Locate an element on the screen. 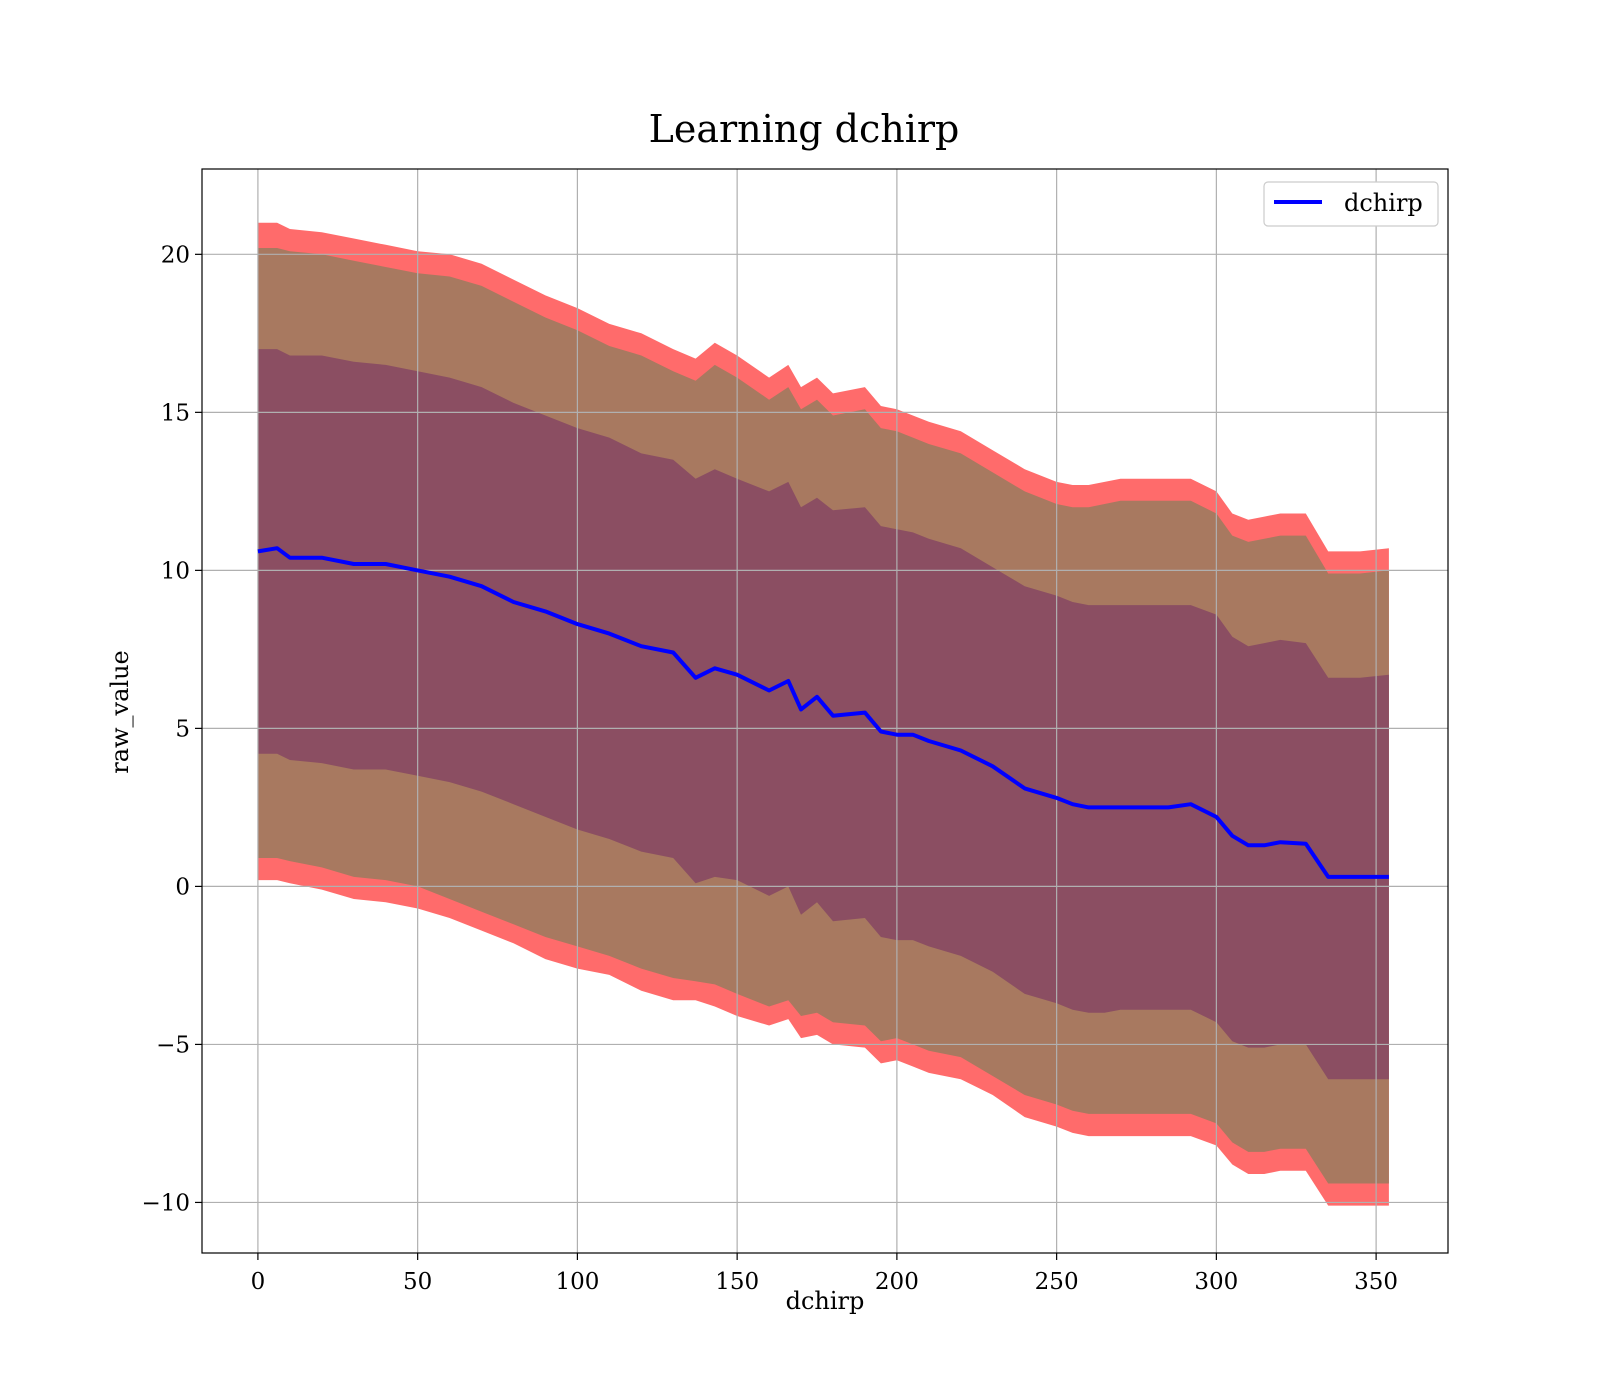  y-axis-label: raw_value is located at coordinates (120, 712).